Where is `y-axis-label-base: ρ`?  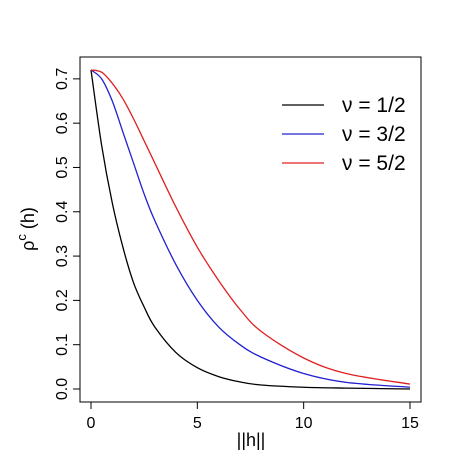 y-axis-label-base: ρ is located at coordinates (28, 246).